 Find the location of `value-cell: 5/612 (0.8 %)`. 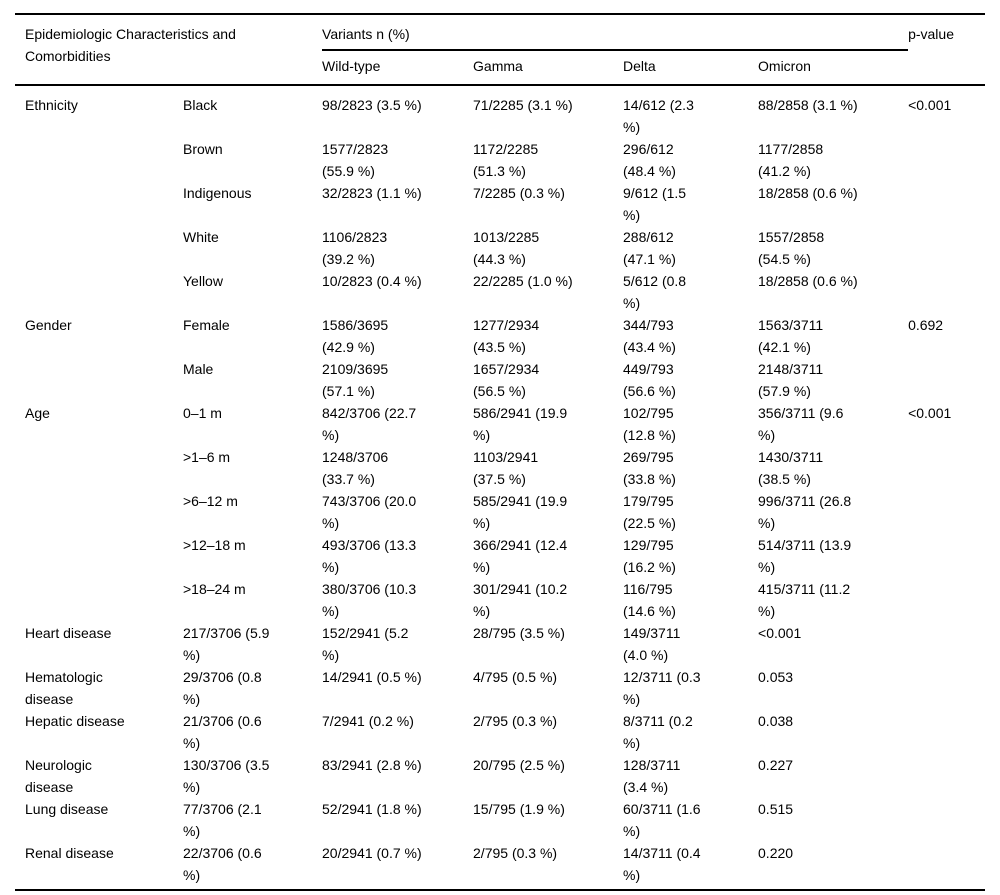

value-cell: 5/612 (0.8 %) is located at coordinates (655, 292).